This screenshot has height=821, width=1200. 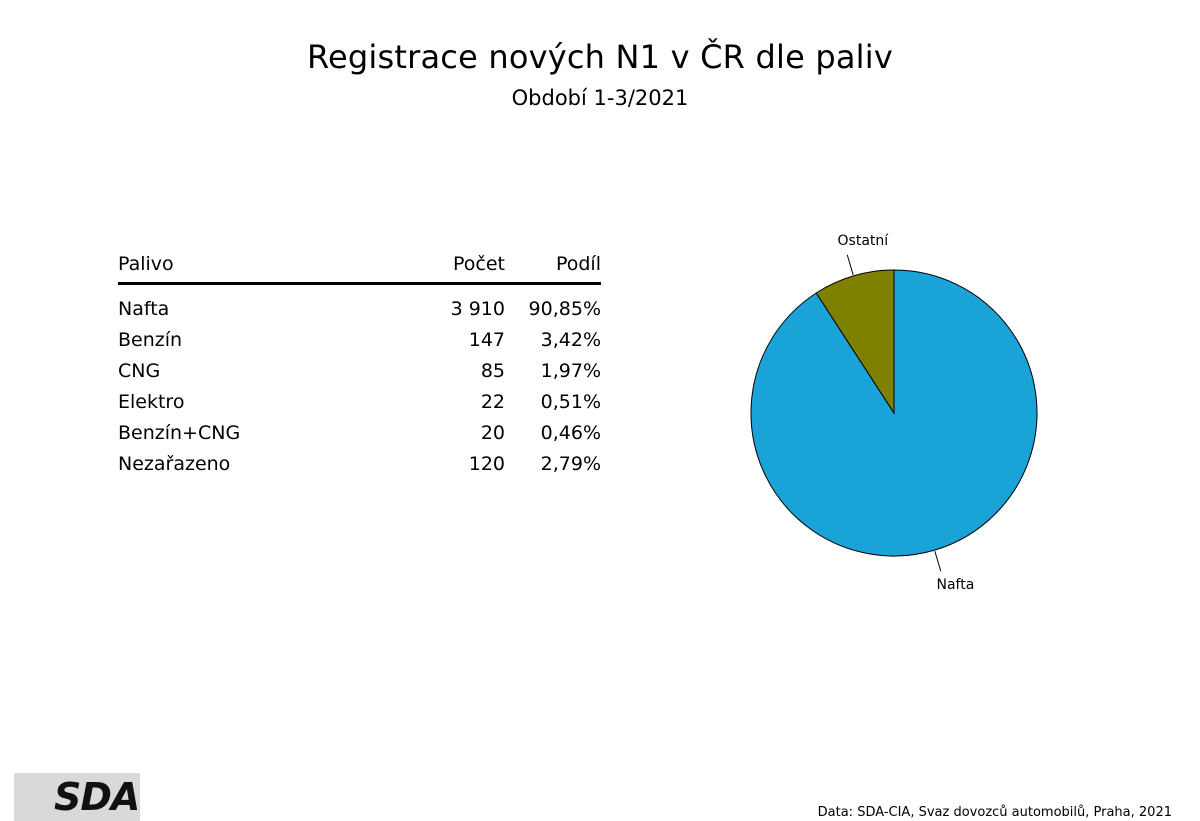 I want to click on table-row: Benzín+CNG 20 0,46%, so click(x=359, y=432).